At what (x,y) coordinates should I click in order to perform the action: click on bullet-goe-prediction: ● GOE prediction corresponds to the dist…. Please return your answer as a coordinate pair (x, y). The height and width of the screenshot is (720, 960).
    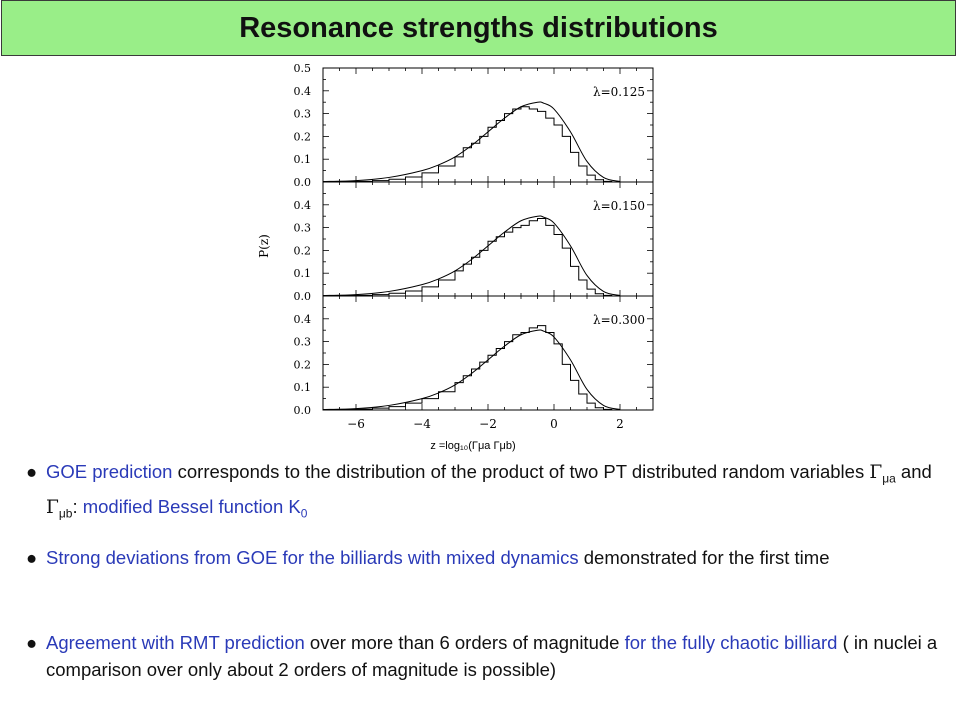
    Looking at the image, I should click on (486, 492).